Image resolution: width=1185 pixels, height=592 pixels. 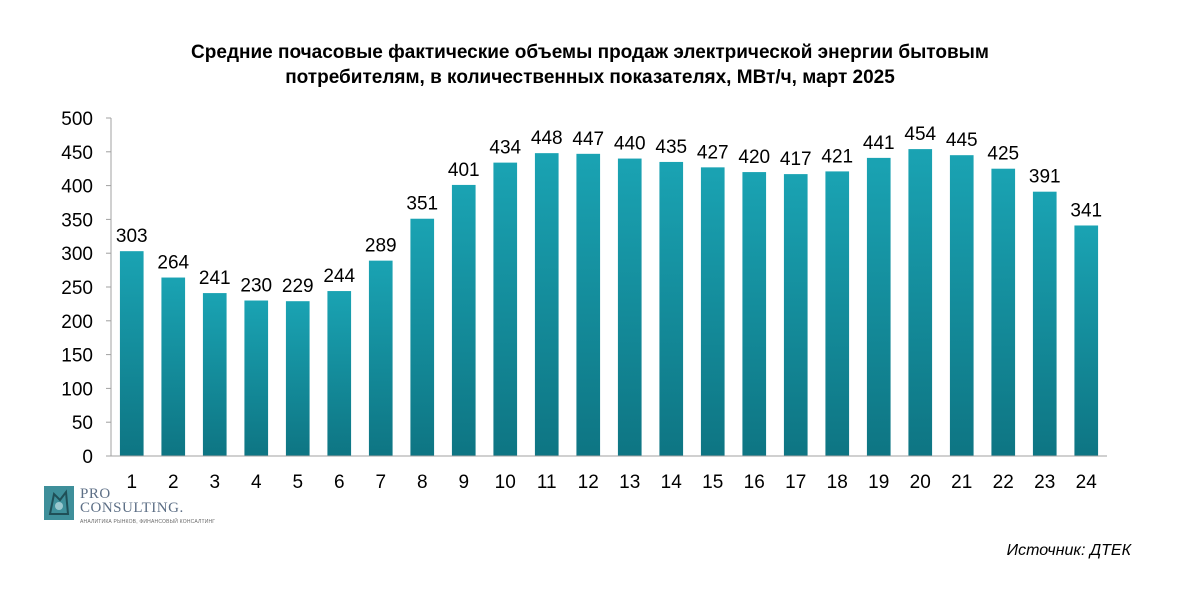 I want to click on bar-data-label: 230, so click(x=256, y=286).